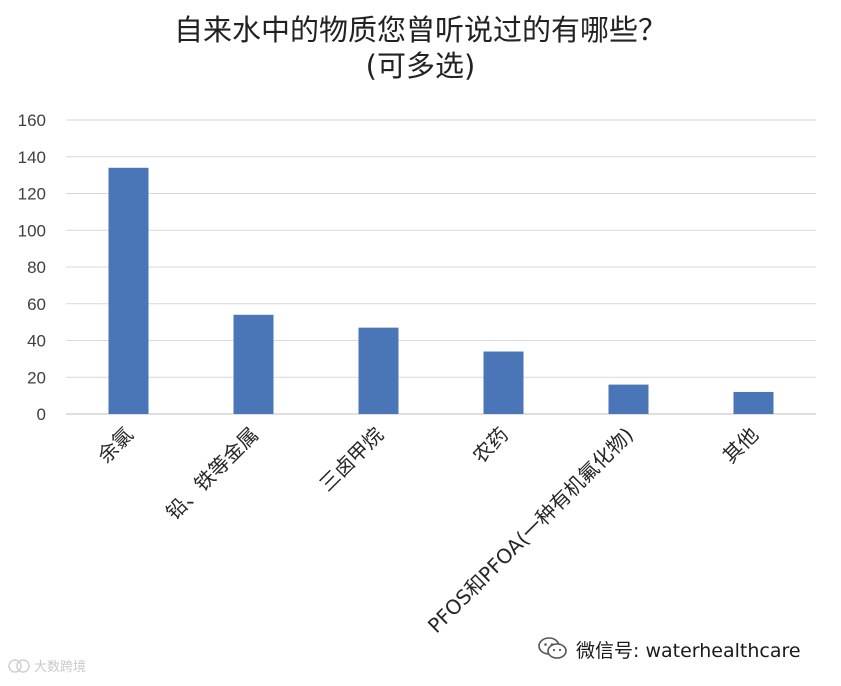 The width and height of the screenshot is (841, 686). What do you see at coordinates (32, 120) in the screenshot?
I see `y-tick-label: 160` at bounding box center [32, 120].